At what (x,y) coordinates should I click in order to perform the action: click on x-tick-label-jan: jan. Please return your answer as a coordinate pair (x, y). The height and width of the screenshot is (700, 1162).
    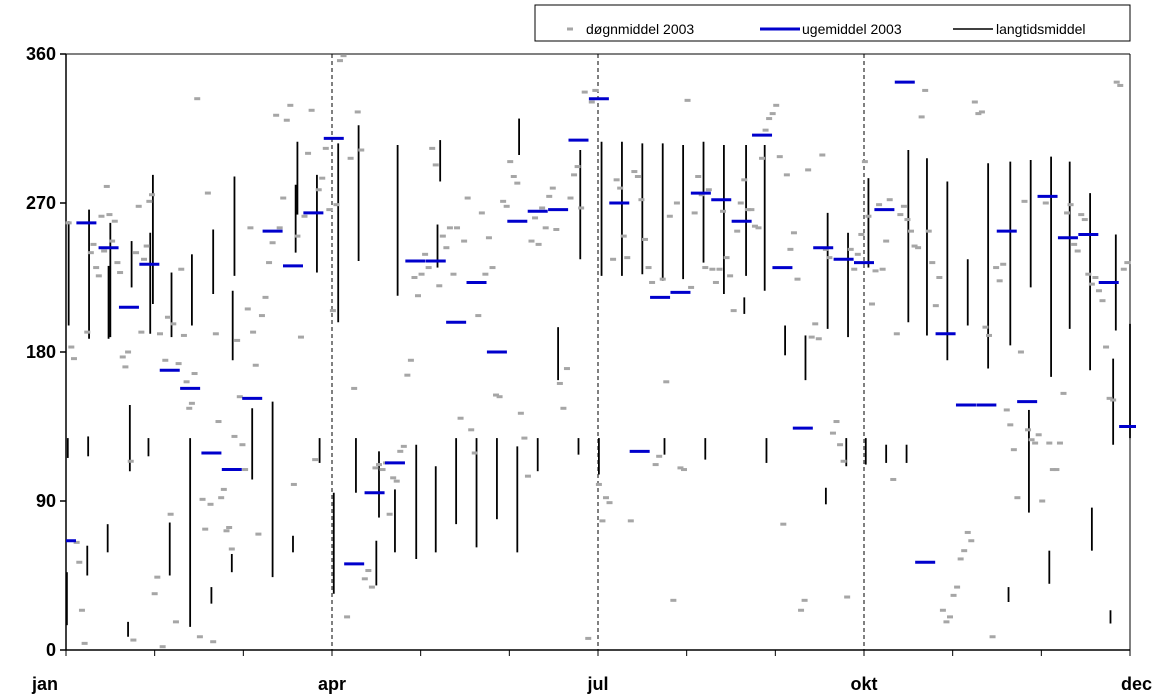
    Looking at the image, I should click on (44, 684).